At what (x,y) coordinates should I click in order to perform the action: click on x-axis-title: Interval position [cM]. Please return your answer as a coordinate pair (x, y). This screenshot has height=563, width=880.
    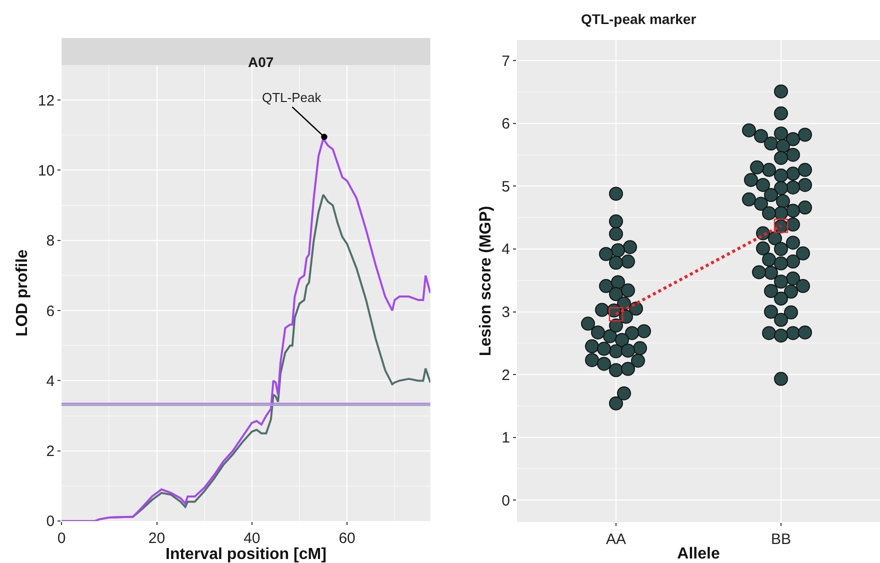
    Looking at the image, I should click on (246, 554).